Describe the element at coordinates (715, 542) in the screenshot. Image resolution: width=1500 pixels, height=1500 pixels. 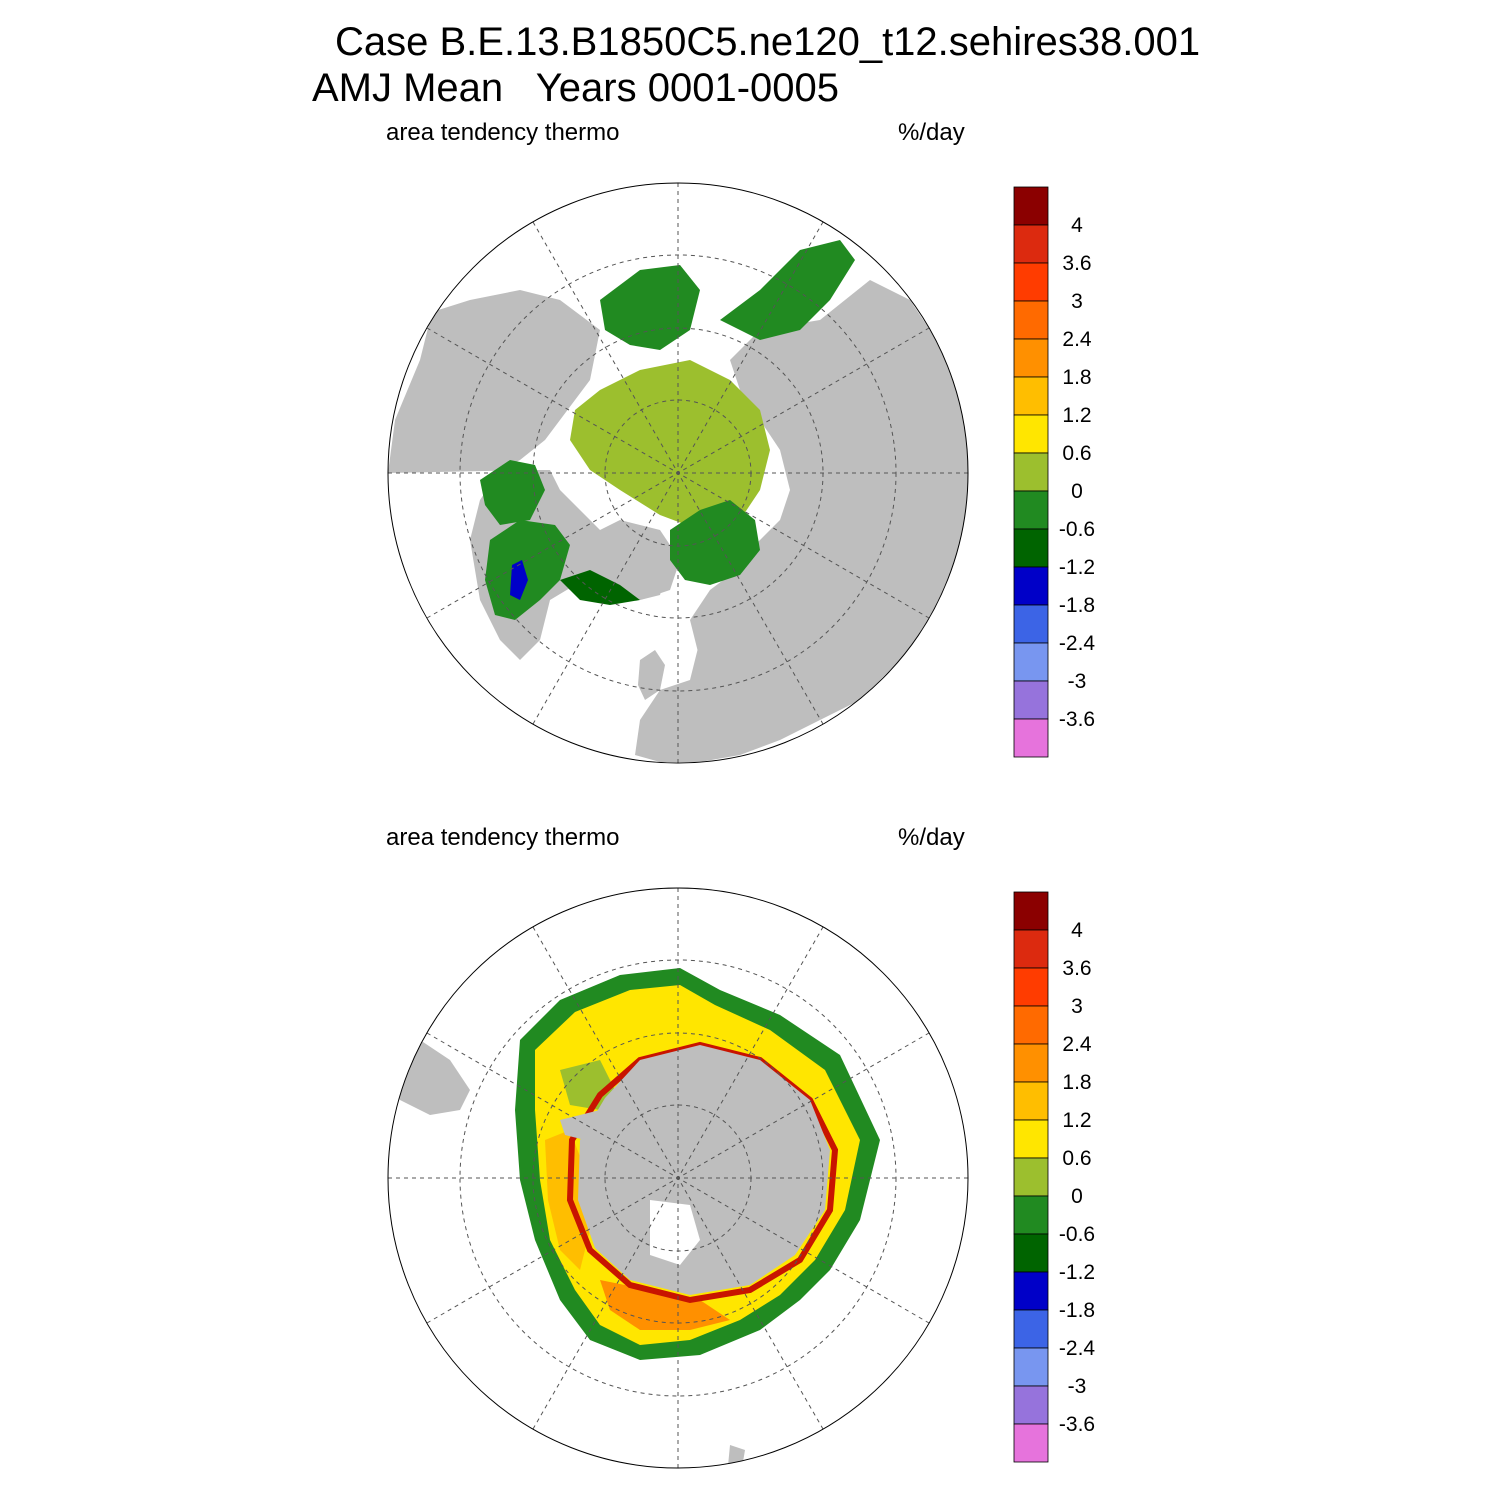
I see `ice-field-barents-kara` at that location.